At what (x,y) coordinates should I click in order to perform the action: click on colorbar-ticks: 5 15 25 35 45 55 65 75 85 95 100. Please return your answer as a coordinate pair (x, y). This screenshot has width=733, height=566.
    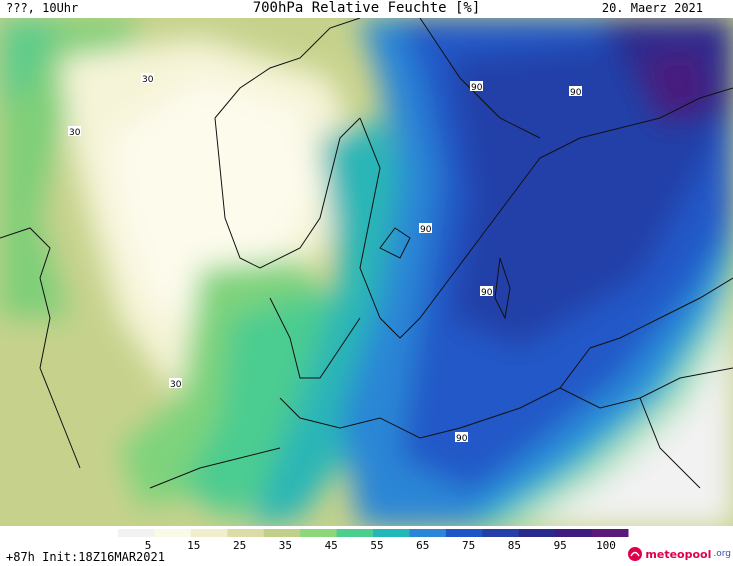
    Looking at the image, I should click on (380, 544).